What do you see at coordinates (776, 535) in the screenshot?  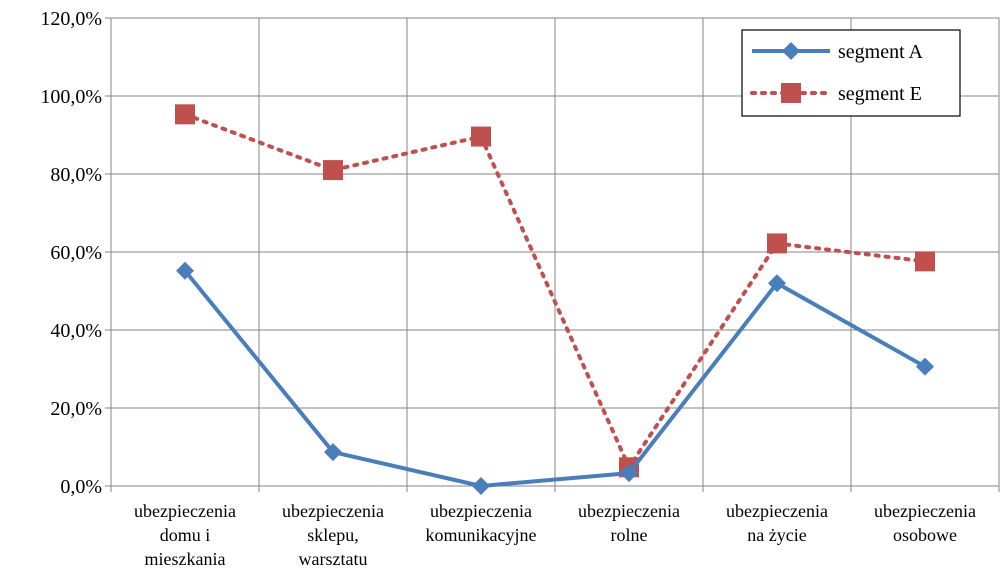 I see `x-category-label-line: na życie` at bounding box center [776, 535].